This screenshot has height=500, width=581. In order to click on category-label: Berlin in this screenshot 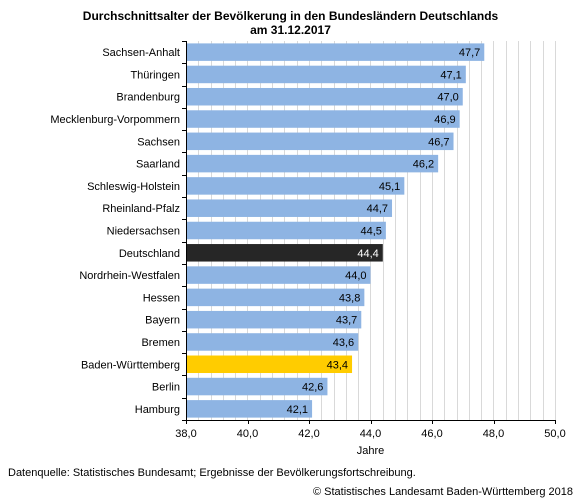, I will do `click(166, 388)`.